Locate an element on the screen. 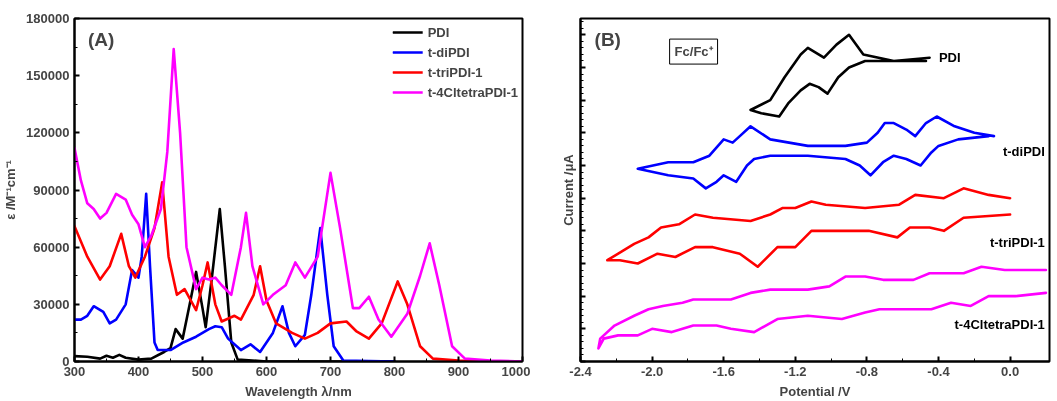 This screenshot has height=401, width=1057. y-tick-label: 60000 is located at coordinates (51, 247).